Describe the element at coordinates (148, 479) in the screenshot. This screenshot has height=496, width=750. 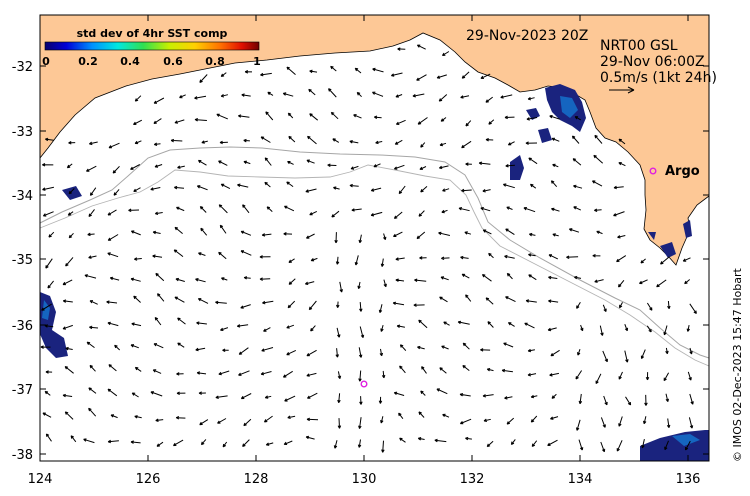
I see `x-tick-label: 126` at that location.